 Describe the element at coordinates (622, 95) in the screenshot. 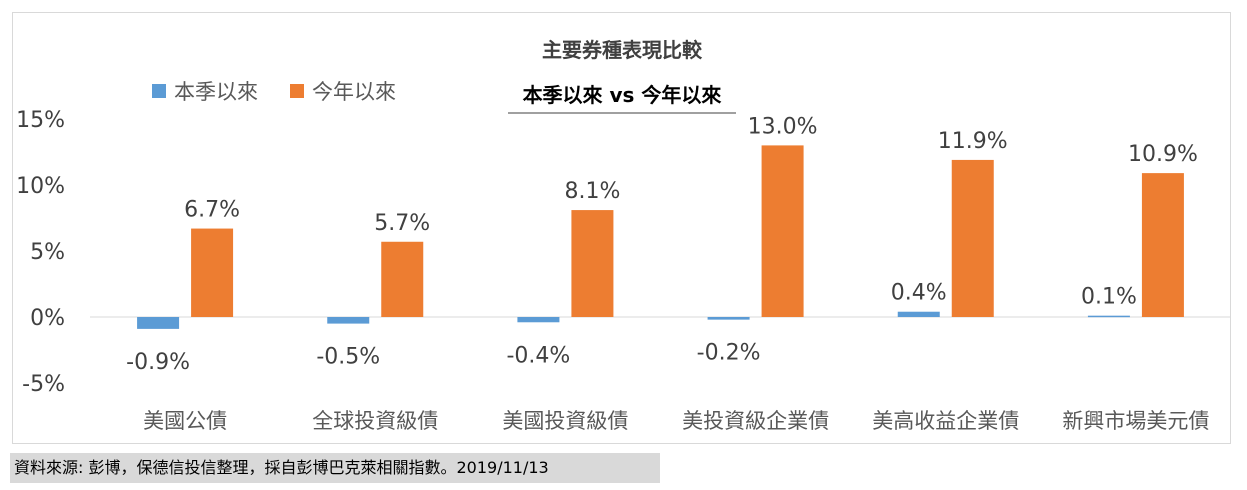

I see `chart-subtitle: 本季以來 vs 今年以來` at that location.